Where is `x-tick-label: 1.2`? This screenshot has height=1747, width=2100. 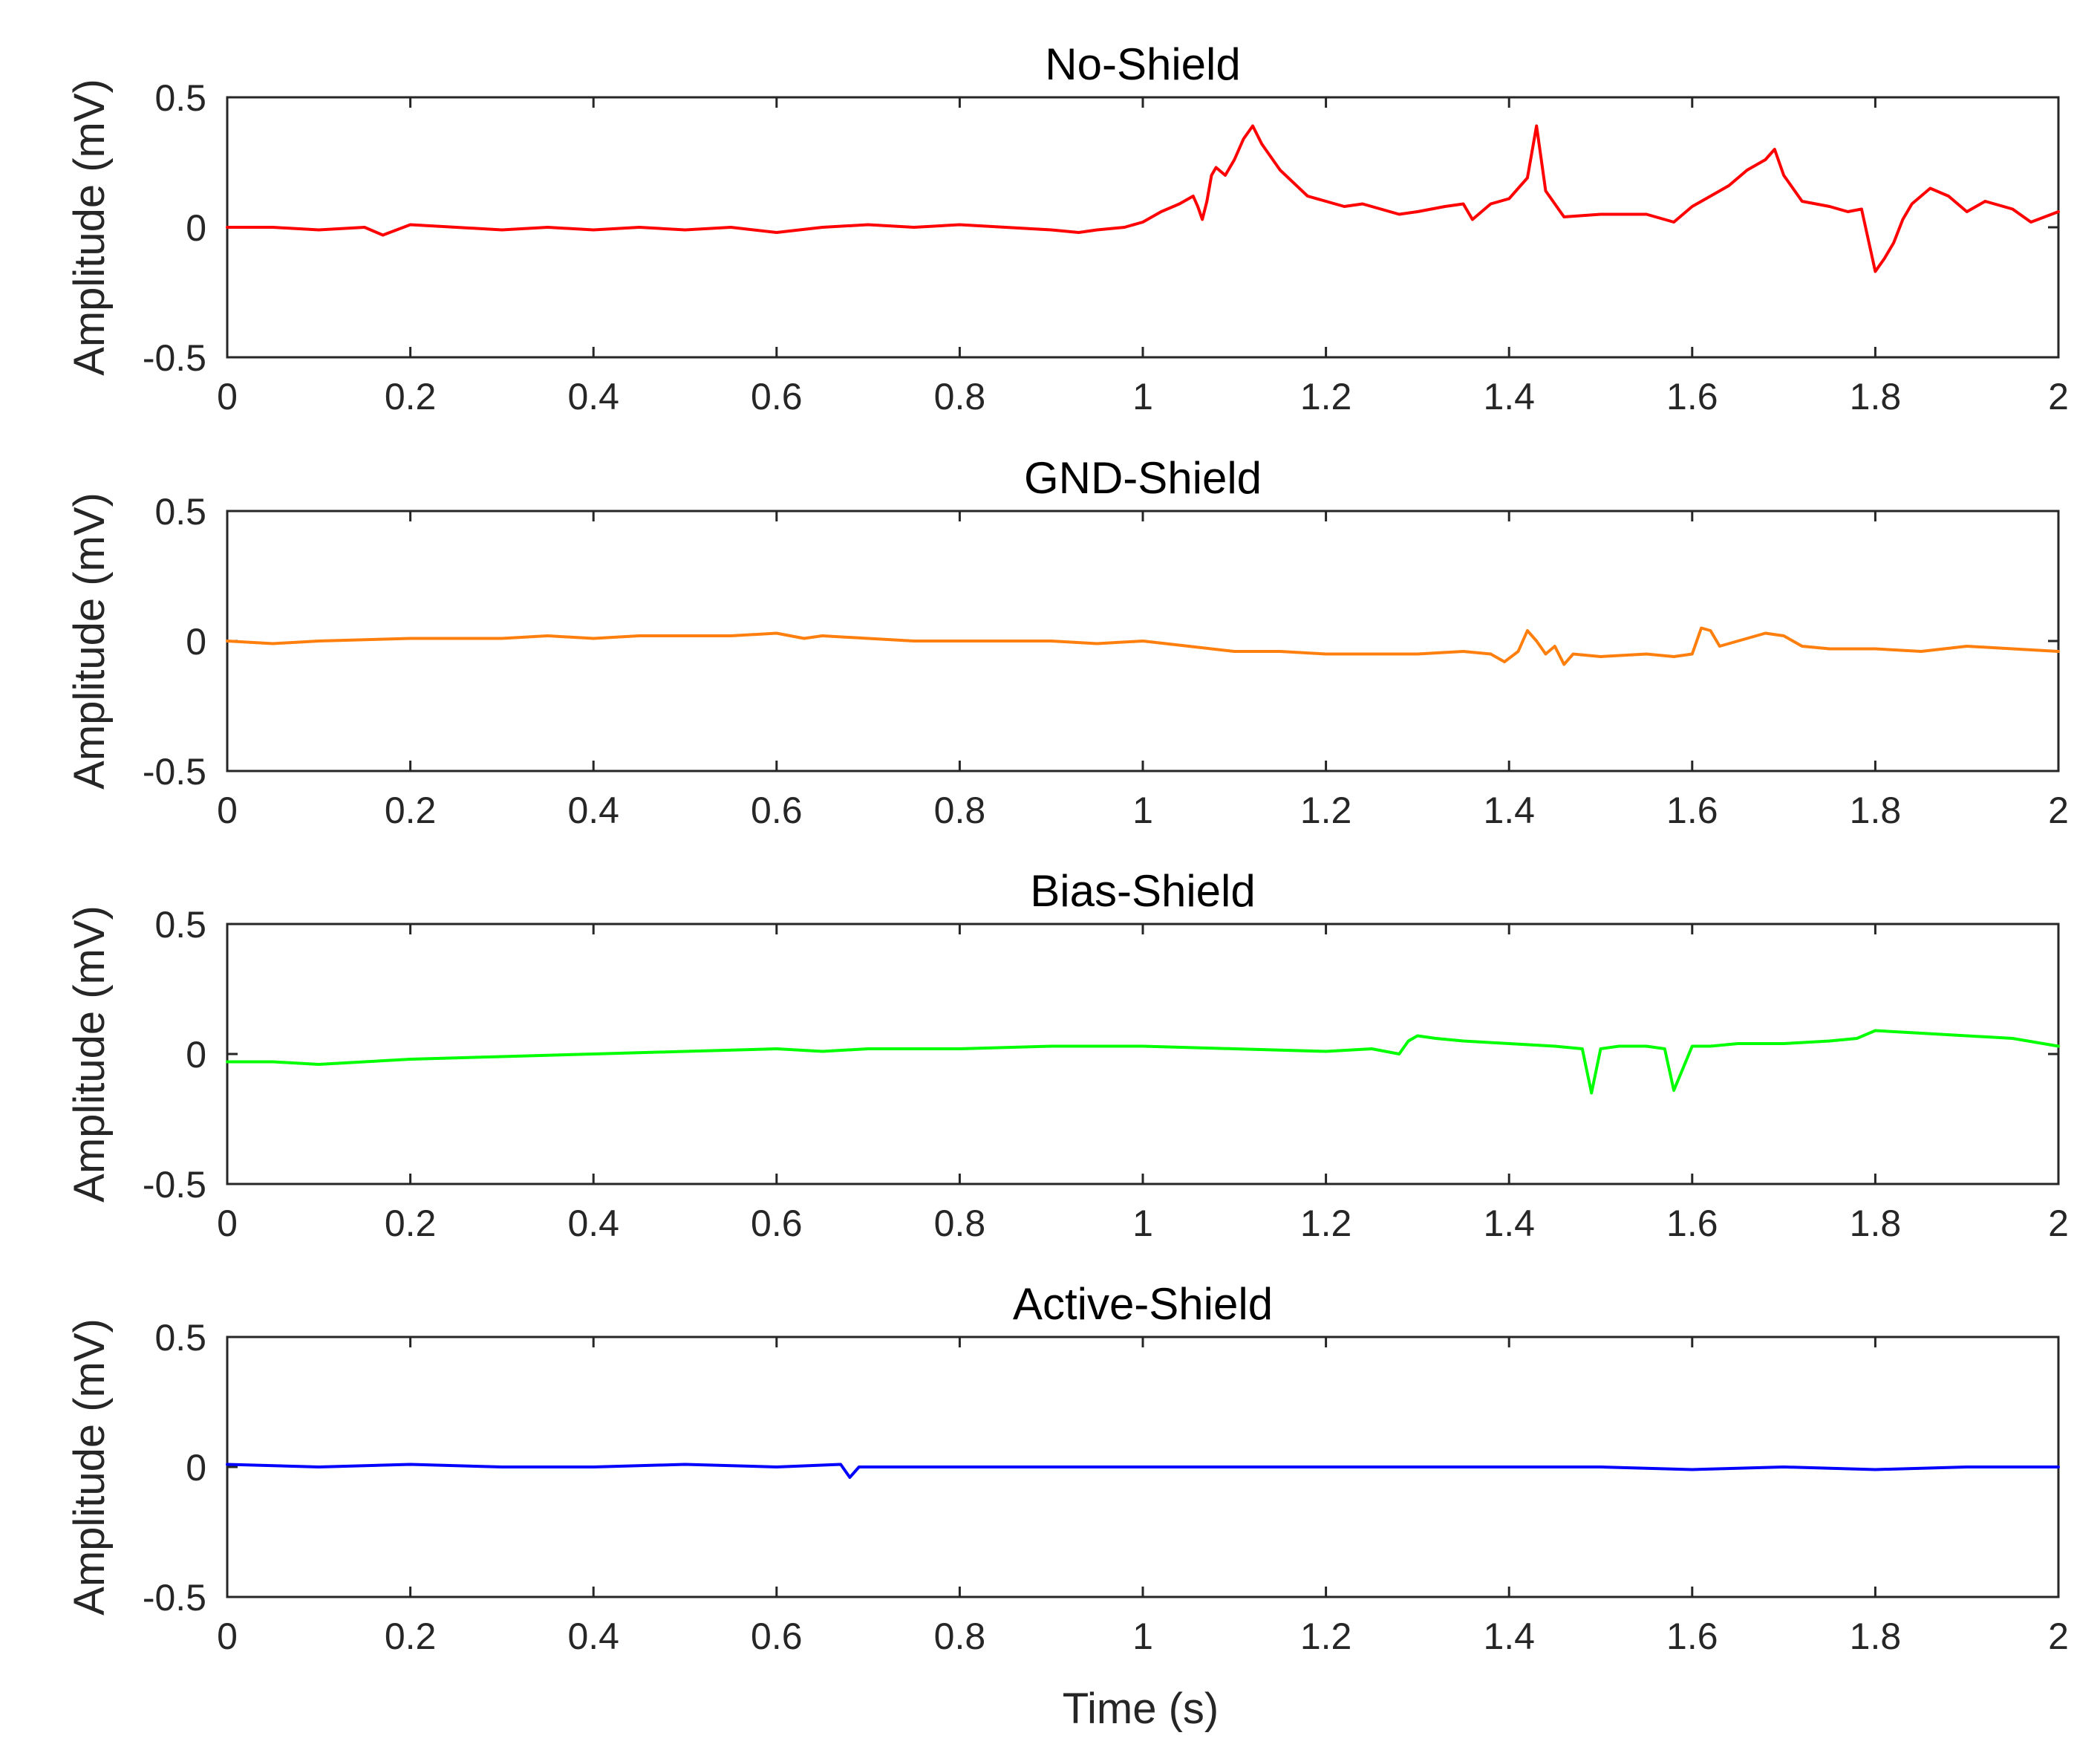 x-tick-label: 1.2 is located at coordinates (1326, 396).